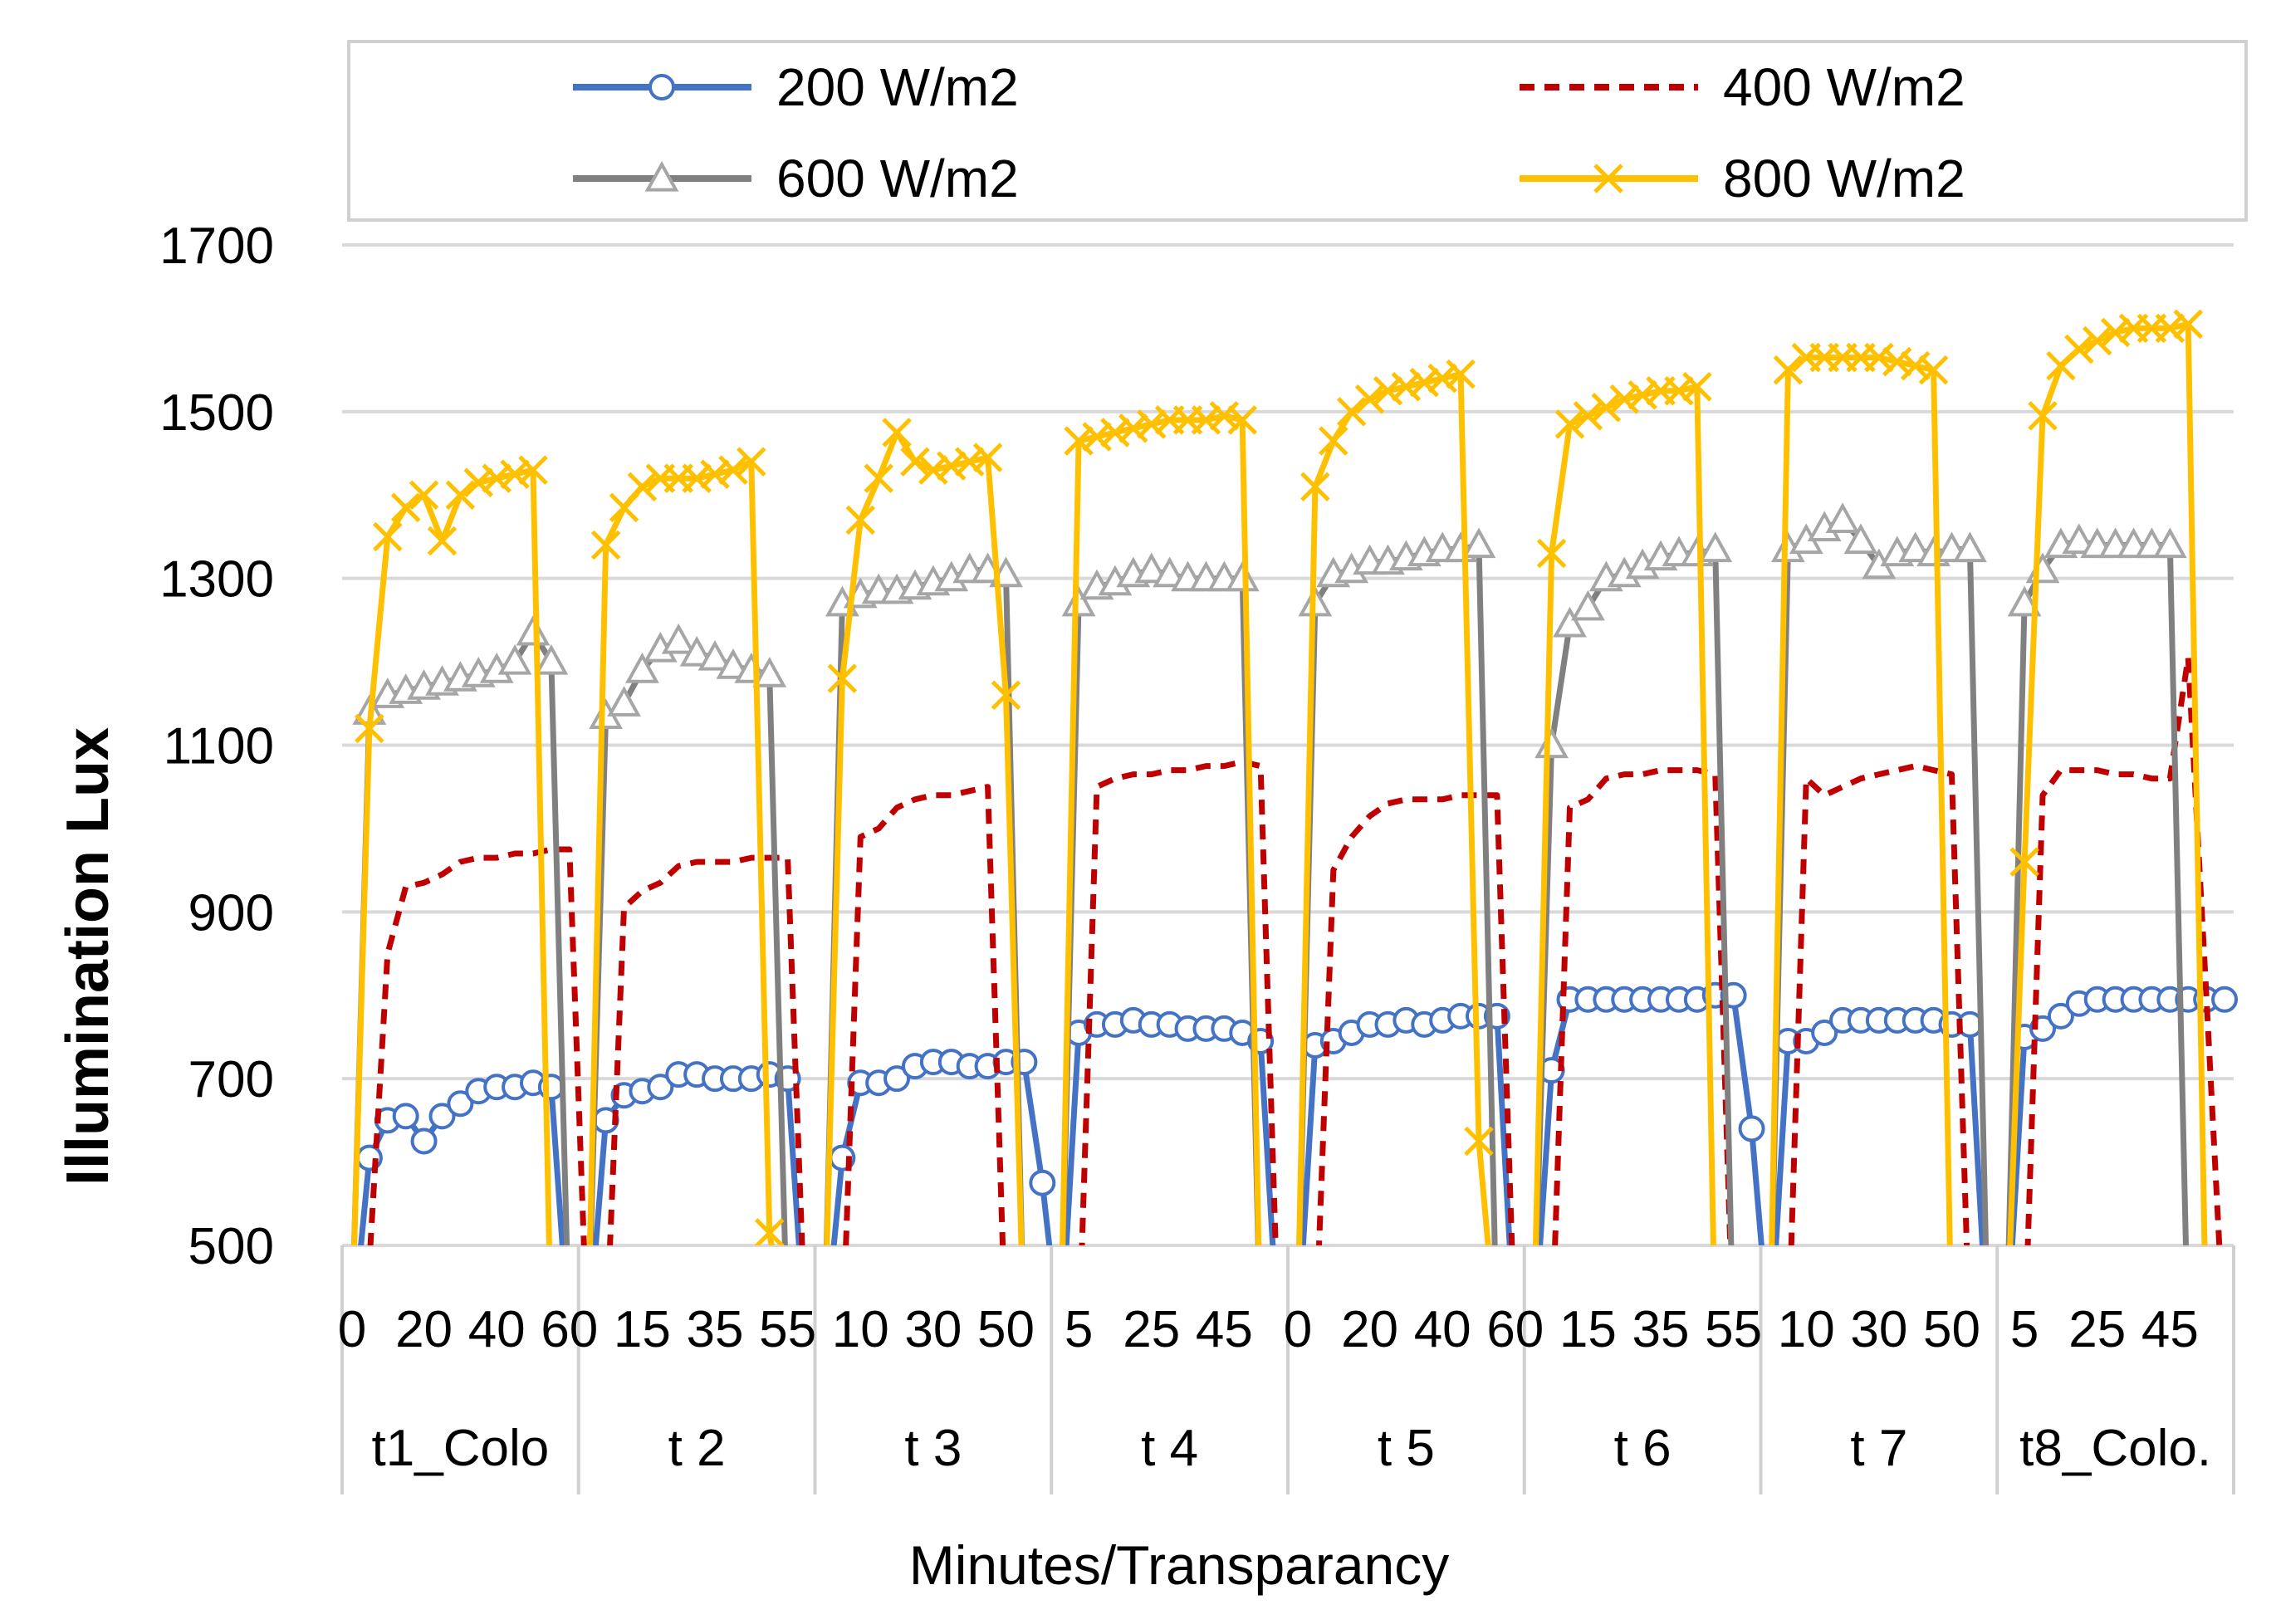 The image size is (2276, 1624). What do you see at coordinates (1643, 1448) in the screenshot?
I see `x-group-label: t 6` at bounding box center [1643, 1448].